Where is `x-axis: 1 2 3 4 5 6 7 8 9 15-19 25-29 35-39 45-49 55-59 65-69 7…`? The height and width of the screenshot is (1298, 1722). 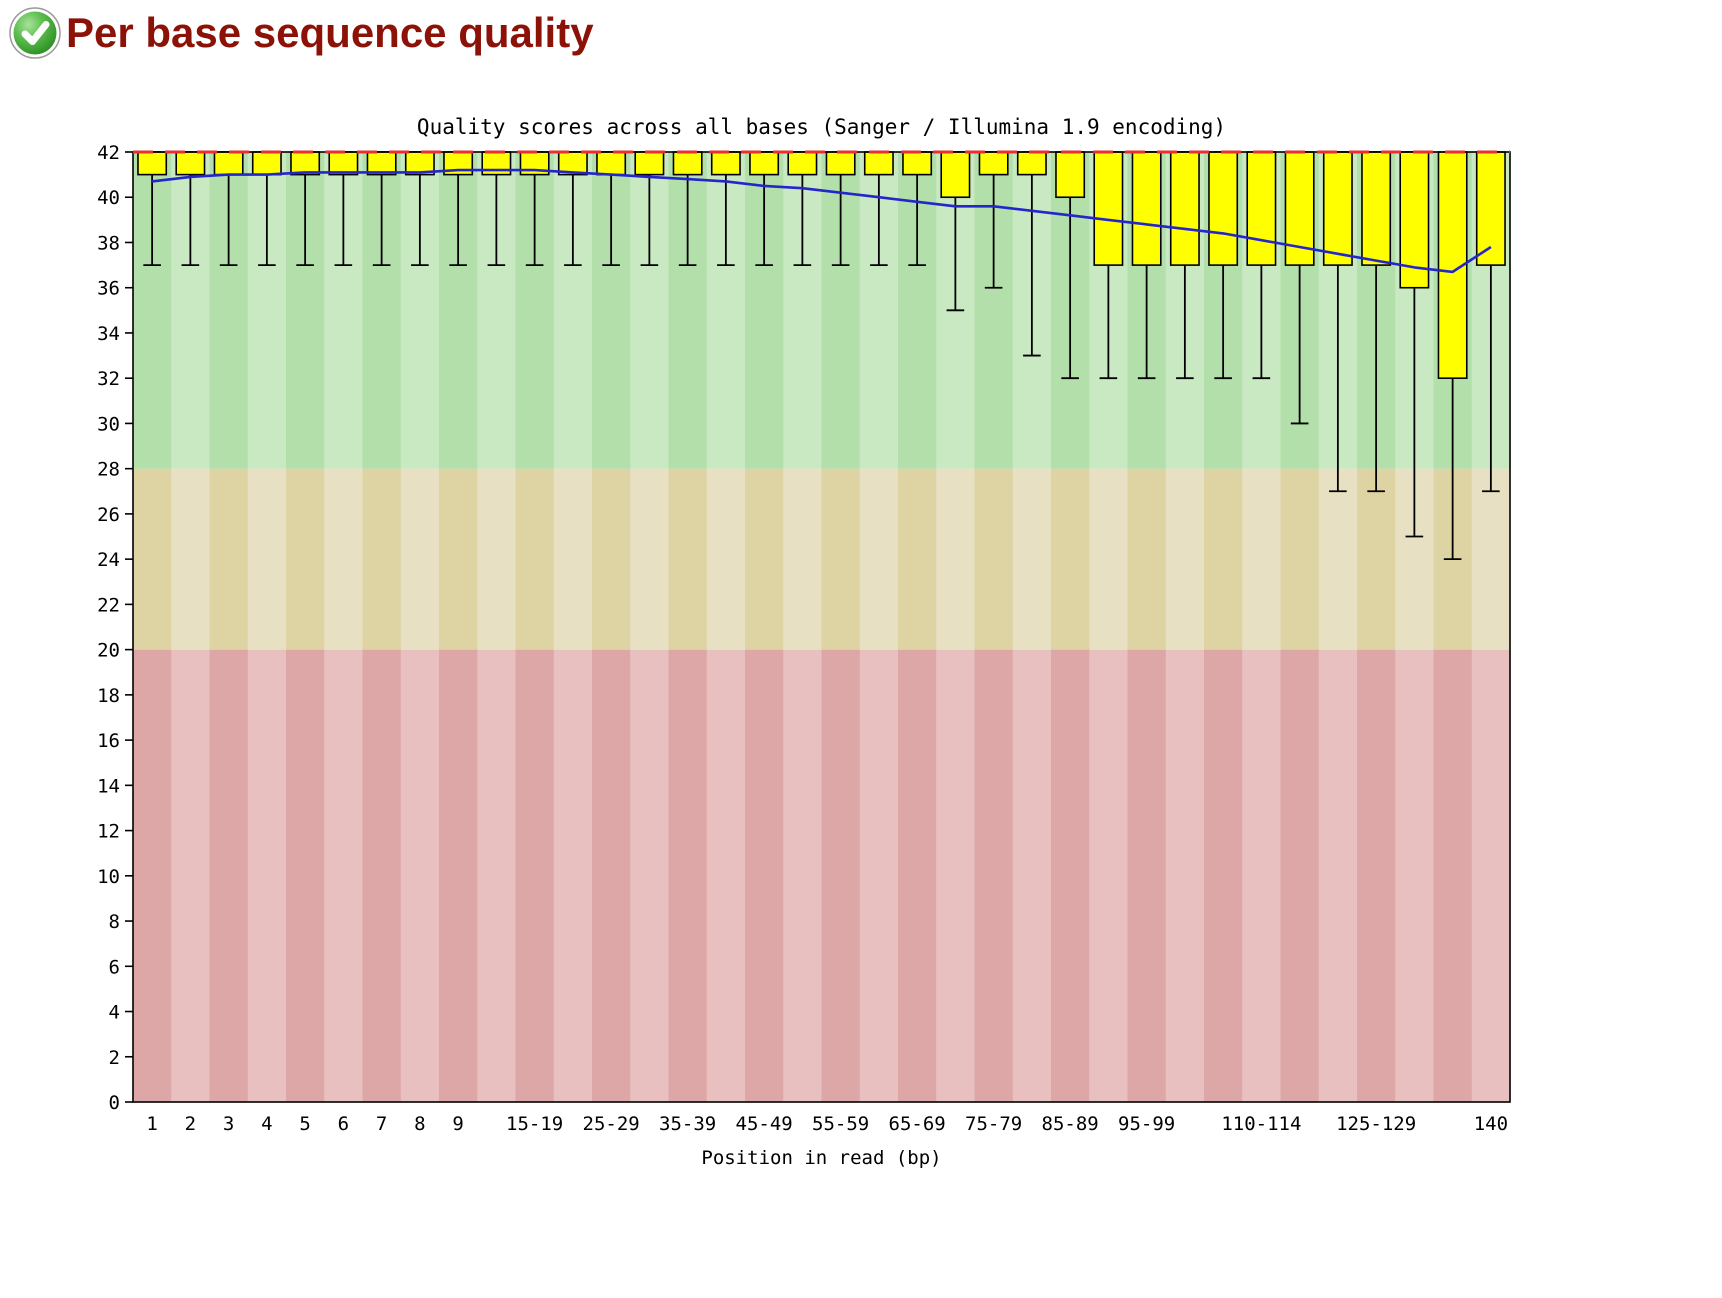 x-axis: 1 2 3 4 5 6 7 8 9 15-19 25-29 35-39 45-49 55-59 65-69 7… is located at coordinates (827, 1124).